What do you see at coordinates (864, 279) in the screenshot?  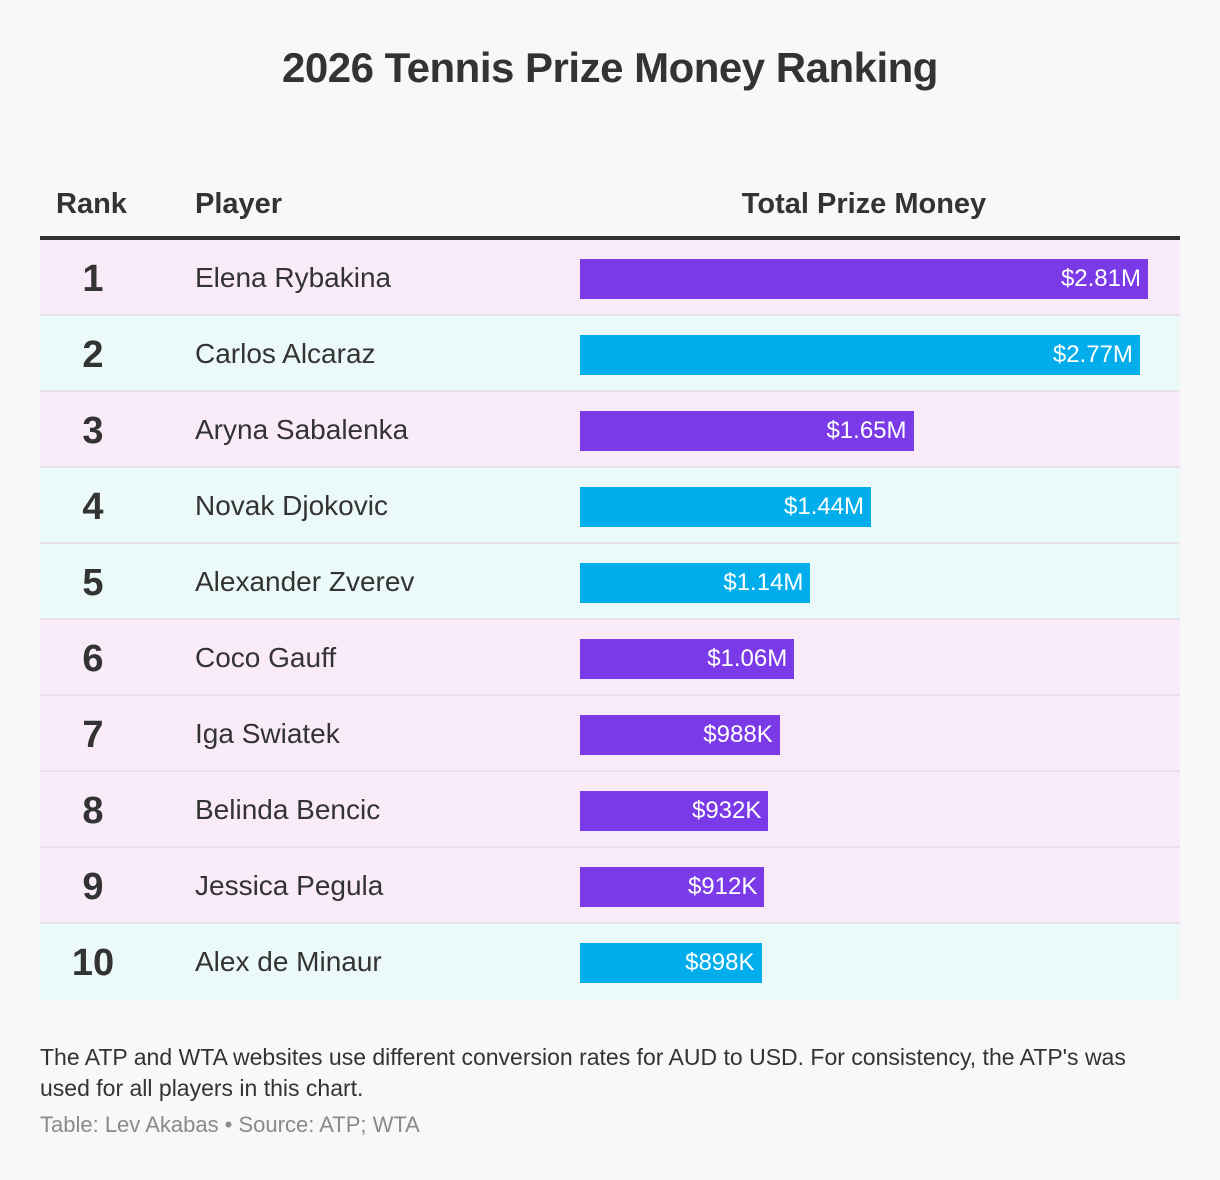 I see `prize-money-bar: $2.81M` at bounding box center [864, 279].